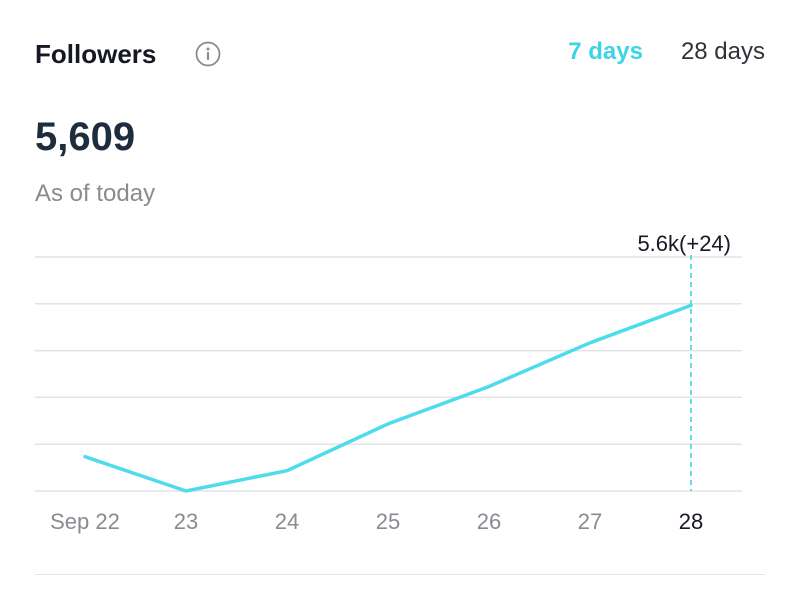  I want to click on tab-28-days: 28 days, so click(722, 51).